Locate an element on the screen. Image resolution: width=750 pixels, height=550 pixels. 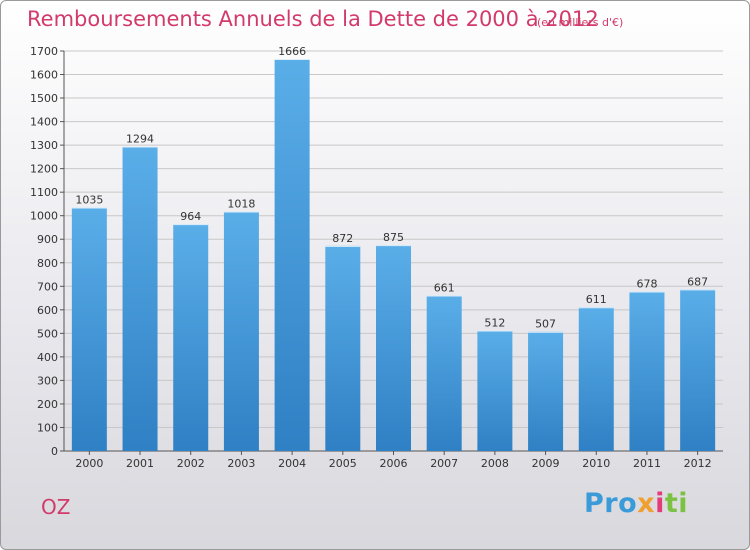
y-tick-label: 900 is located at coordinates (47, 239).